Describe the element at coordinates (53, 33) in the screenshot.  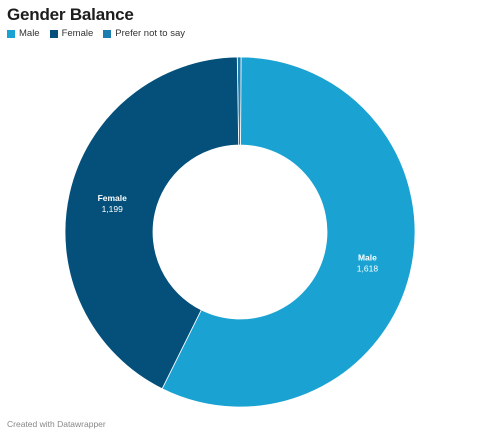
I see `legend-swatch-female` at that location.